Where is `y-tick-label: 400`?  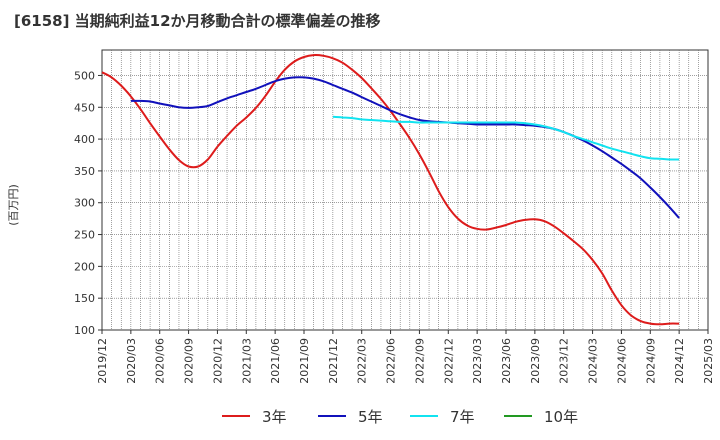 y-tick-label: 400 is located at coordinates (84, 139).